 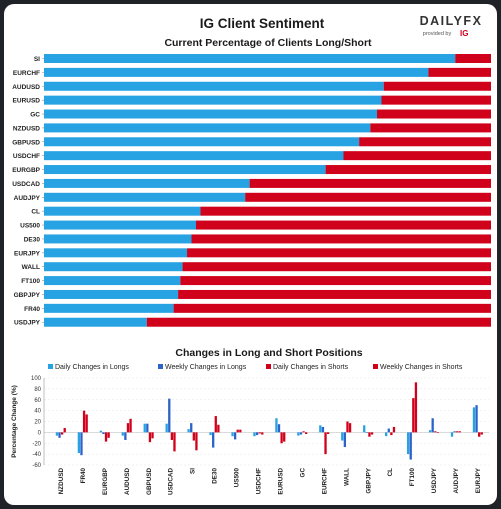 I want to click on sentiment-category-label: SI, so click(x=37, y=59).